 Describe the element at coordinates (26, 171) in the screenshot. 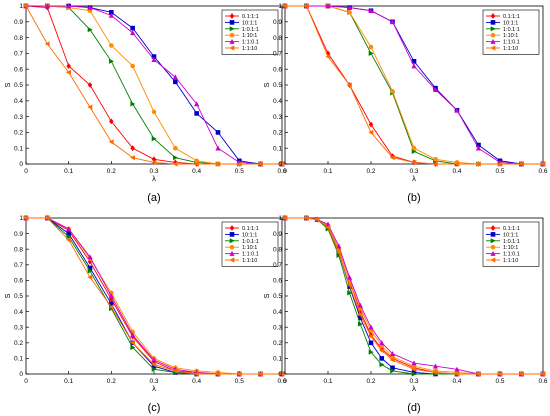

I see `x-tick-label: 0` at that location.